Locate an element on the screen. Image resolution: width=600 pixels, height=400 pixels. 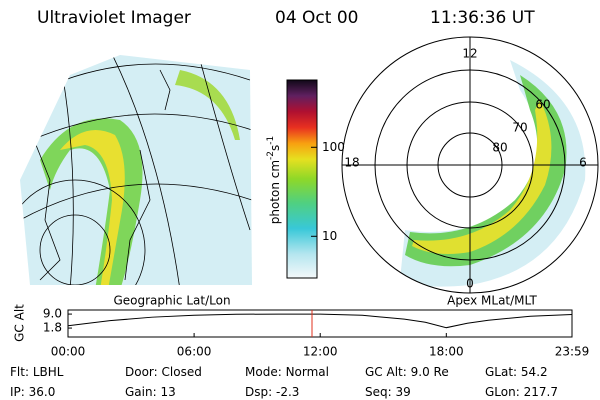
y-tick-label: 9.0 is located at coordinates (52, 314).